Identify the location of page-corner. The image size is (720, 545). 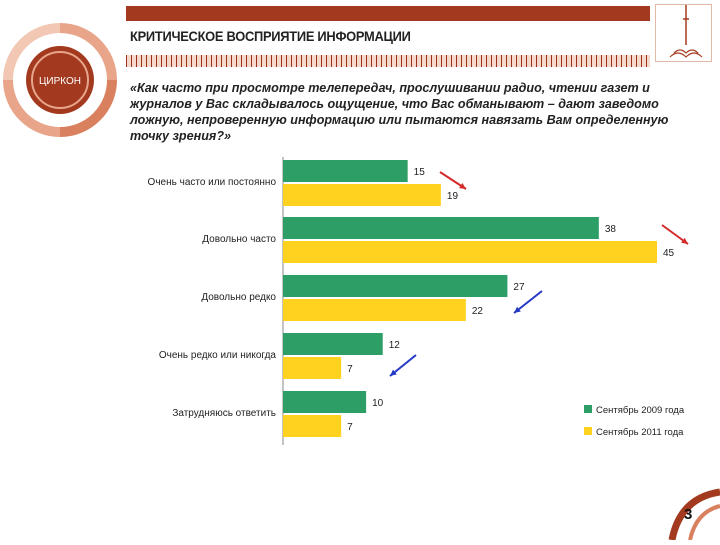
(685, 514).